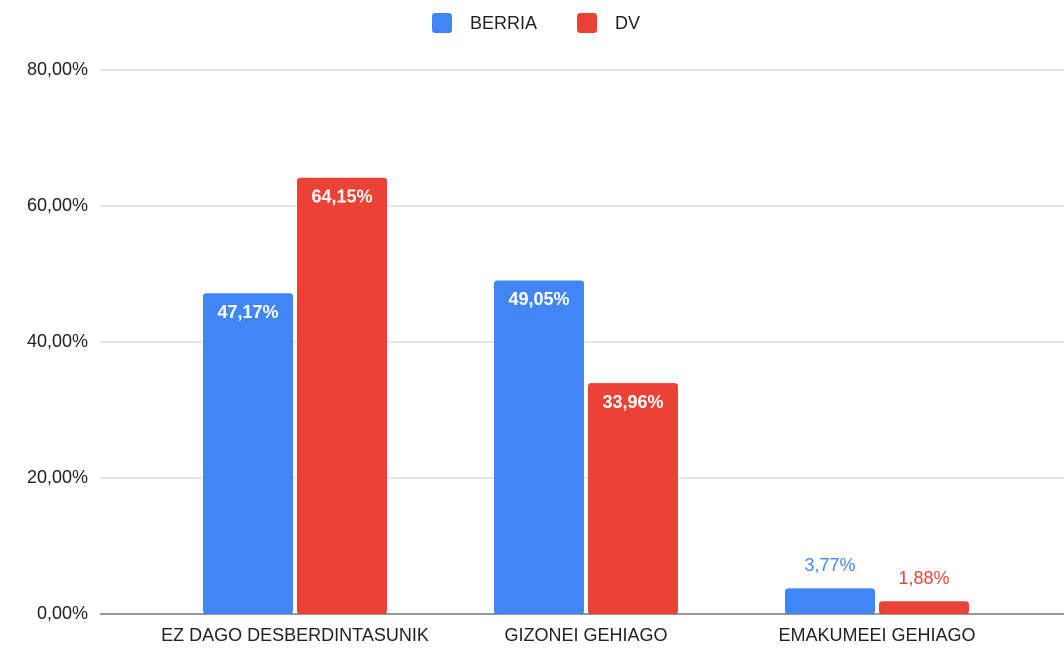 This screenshot has width=1064, height=648. I want to click on y-tick-label: 20,00%, so click(57, 477).